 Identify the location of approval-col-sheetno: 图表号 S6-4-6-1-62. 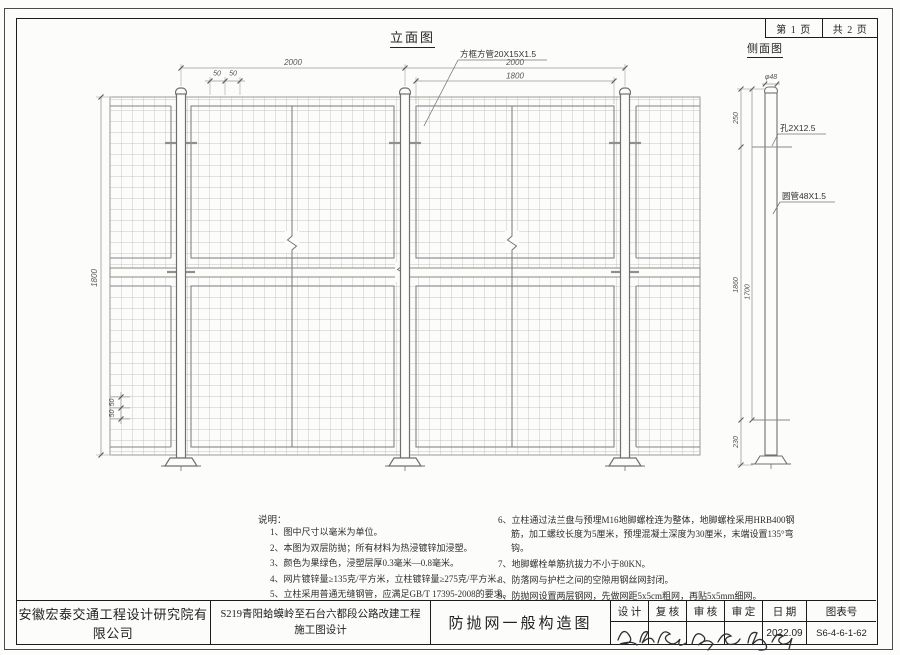
(841, 622).